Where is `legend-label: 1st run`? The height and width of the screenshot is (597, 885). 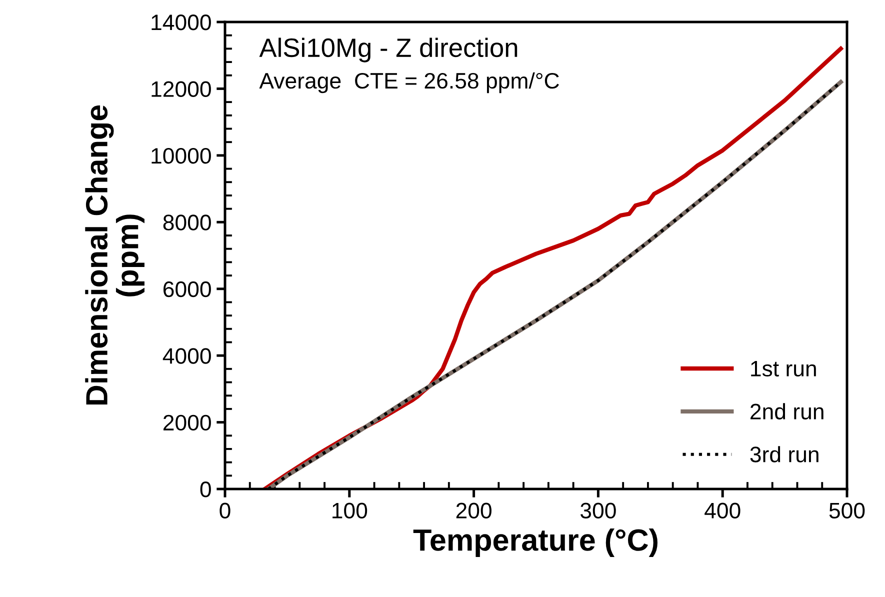
legend-label: 1st run is located at coordinates (783, 369).